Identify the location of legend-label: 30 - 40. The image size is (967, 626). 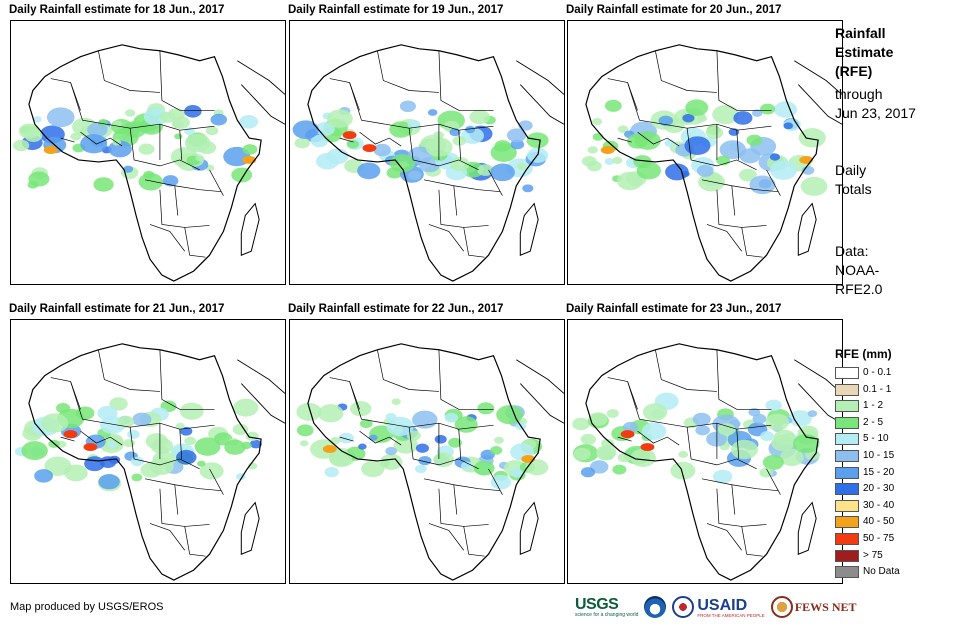
(879, 505).